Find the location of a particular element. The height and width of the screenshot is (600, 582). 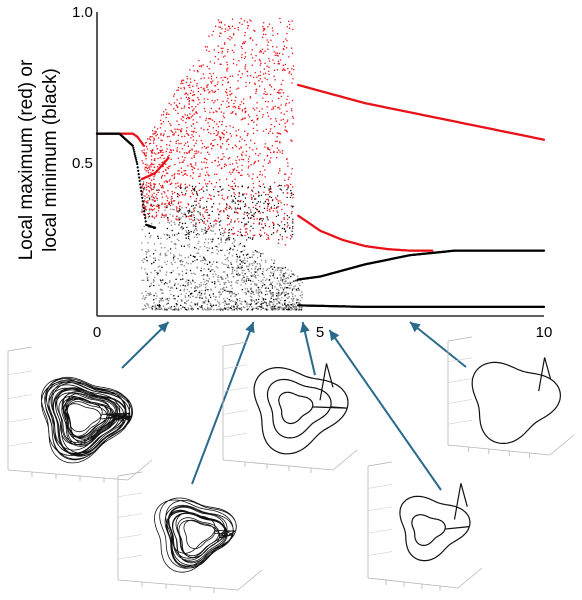

data-point-1992 is located at coordinates (172, 191).